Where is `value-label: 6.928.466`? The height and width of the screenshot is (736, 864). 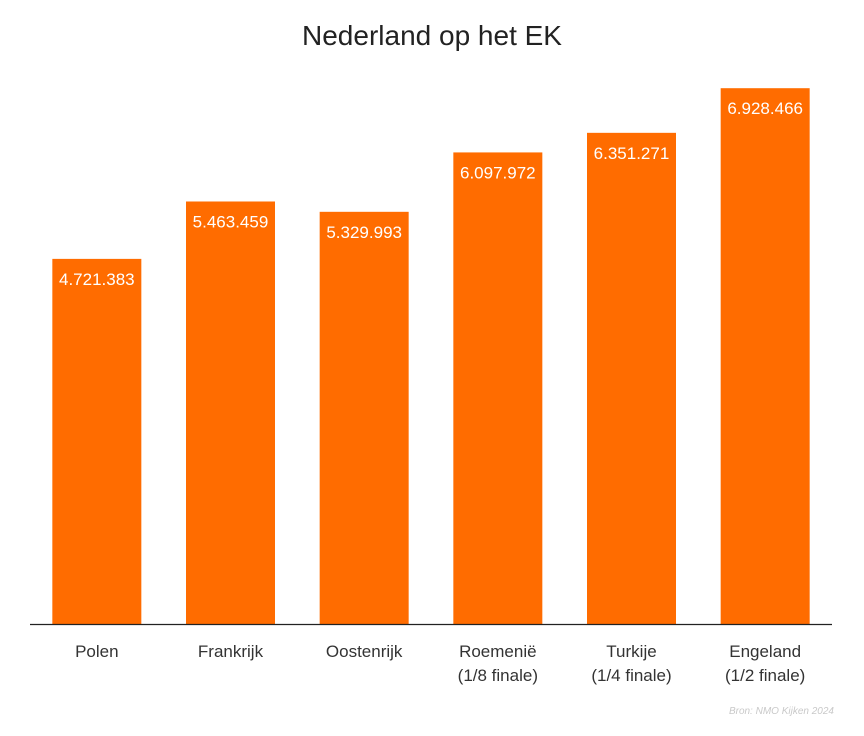
value-label: 6.928.466 is located at coordinates (765, 108).